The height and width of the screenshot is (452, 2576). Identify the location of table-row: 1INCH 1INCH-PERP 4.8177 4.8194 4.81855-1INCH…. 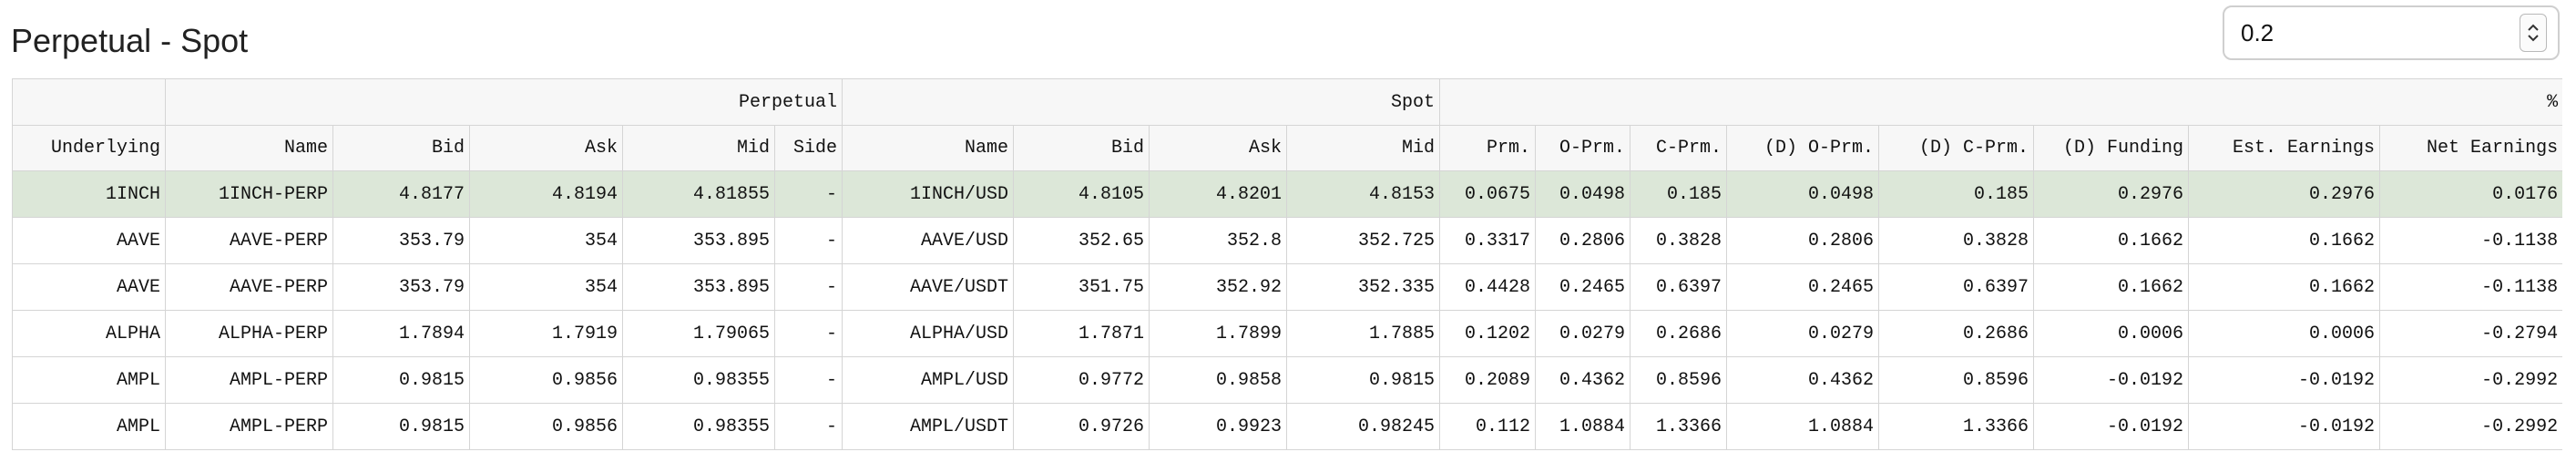
(1287, 194).